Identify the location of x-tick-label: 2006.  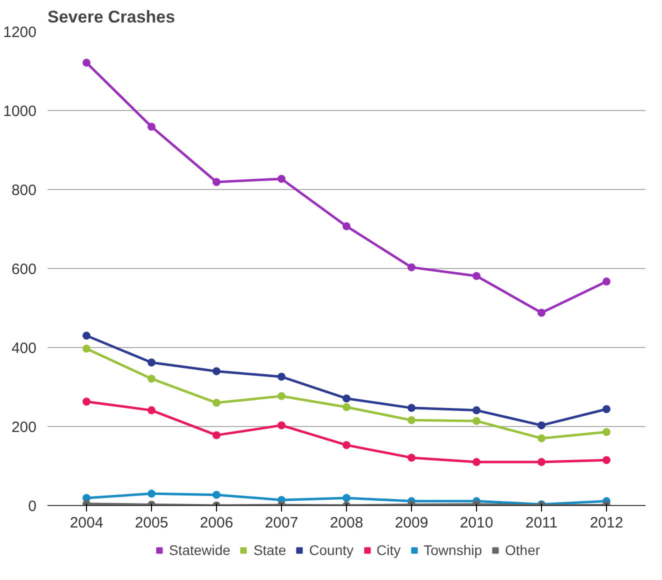
(217, 523).